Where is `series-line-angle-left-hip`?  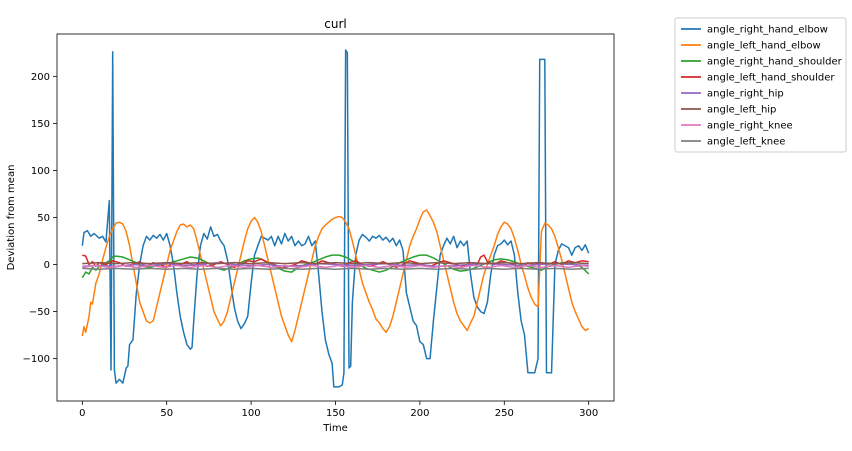 series-line-angle-left-hip is located at coordinates (335, 263).